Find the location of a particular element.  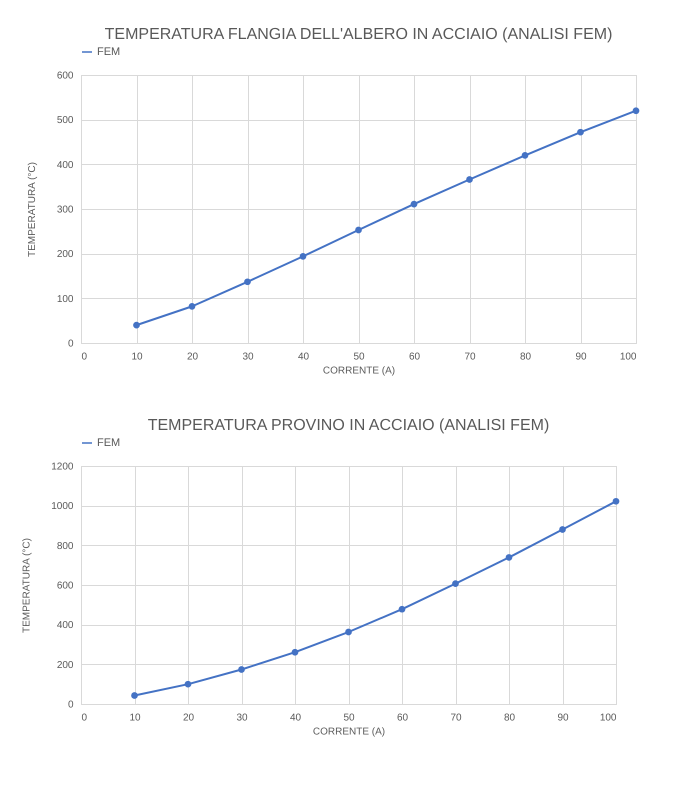

y-tick-label: 800 is located at coordinates (65, 546).